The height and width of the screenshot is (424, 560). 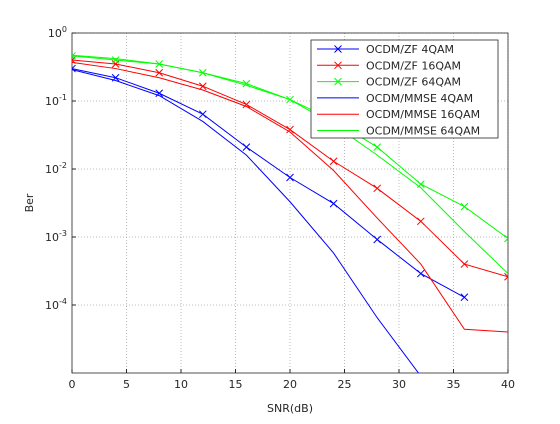 What do you see at coordinates (290, 384) in the screenshot?
I see `x-tick-label: 20` at bounding box center [290, 384].